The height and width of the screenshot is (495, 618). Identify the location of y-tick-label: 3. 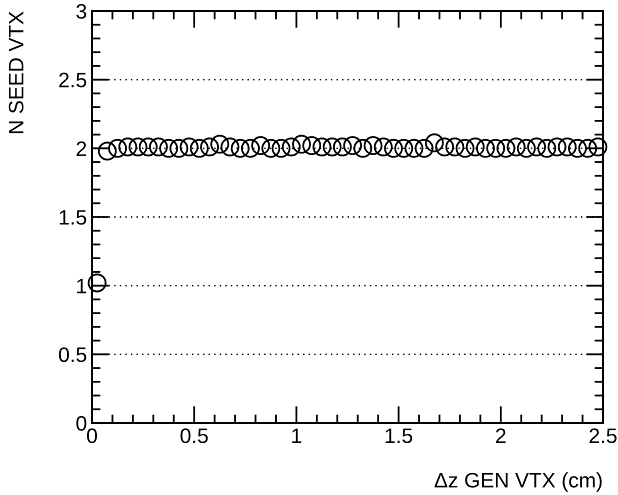
(81, 11).